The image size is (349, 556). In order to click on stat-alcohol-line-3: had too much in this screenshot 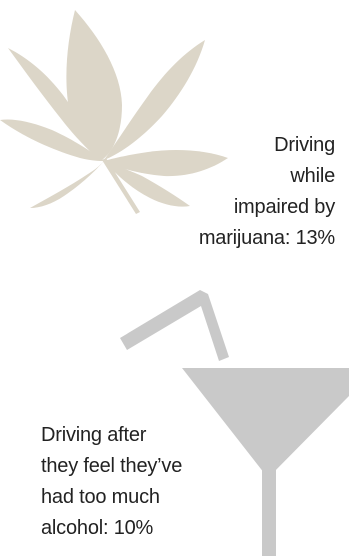, I will do `click(100, 497)`.